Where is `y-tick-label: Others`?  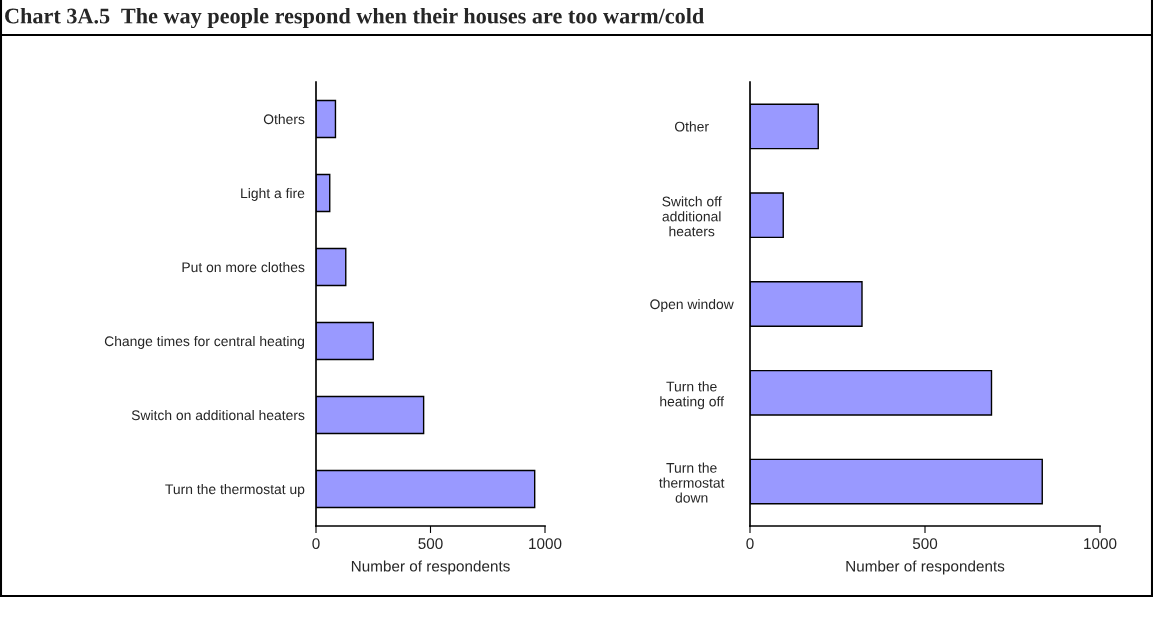
y-tick-label: Others is located at coordinates (284, 119).